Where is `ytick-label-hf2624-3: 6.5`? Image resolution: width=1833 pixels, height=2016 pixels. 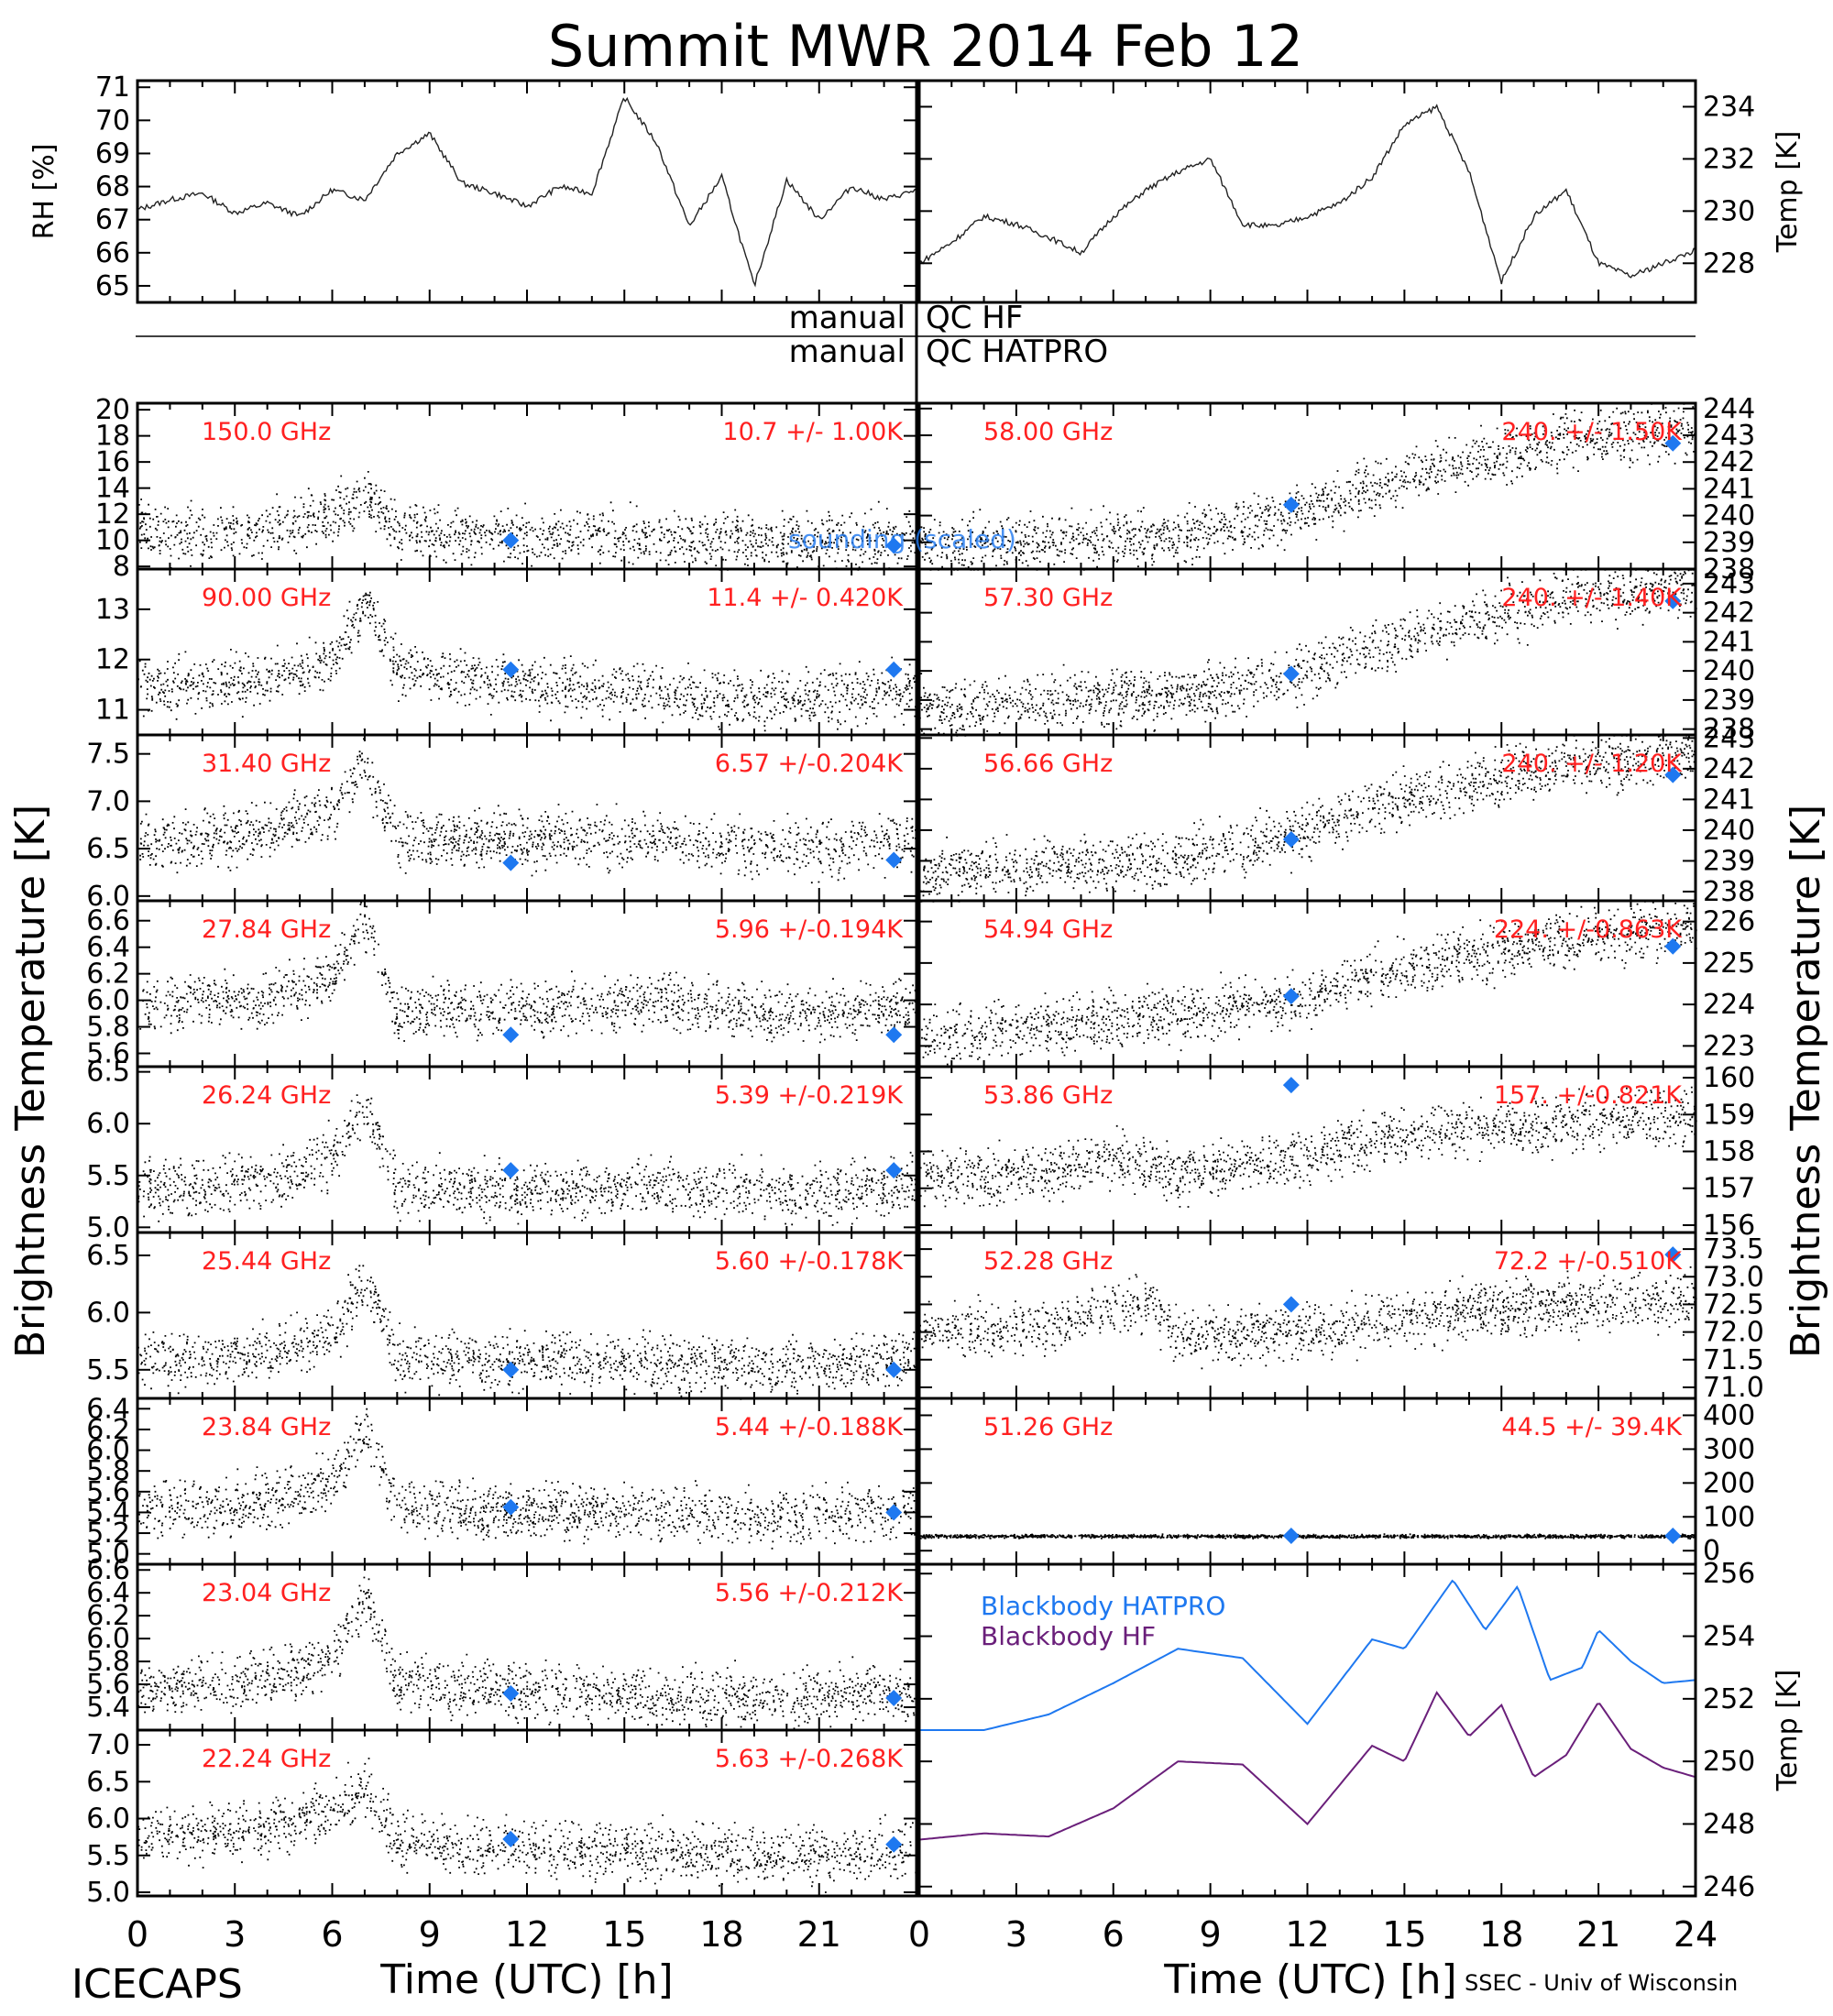 ytick-label-hf2624-3: 6.5 is located at coordinates (108, 1073).